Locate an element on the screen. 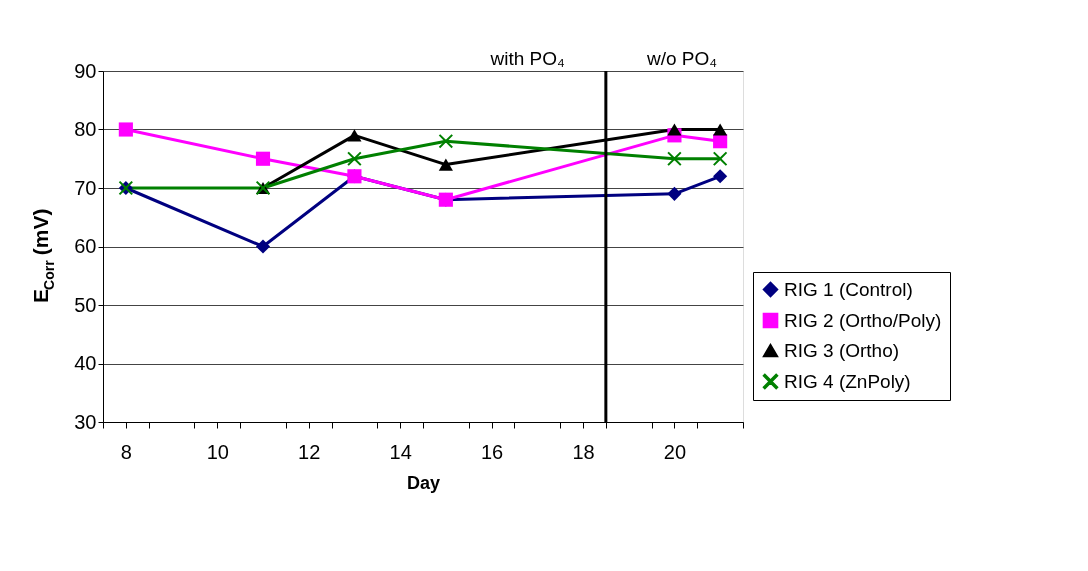 The height and width of the screenshot is (571, 1088). x-tick-label: 14 is located at coordinates (400, 451).